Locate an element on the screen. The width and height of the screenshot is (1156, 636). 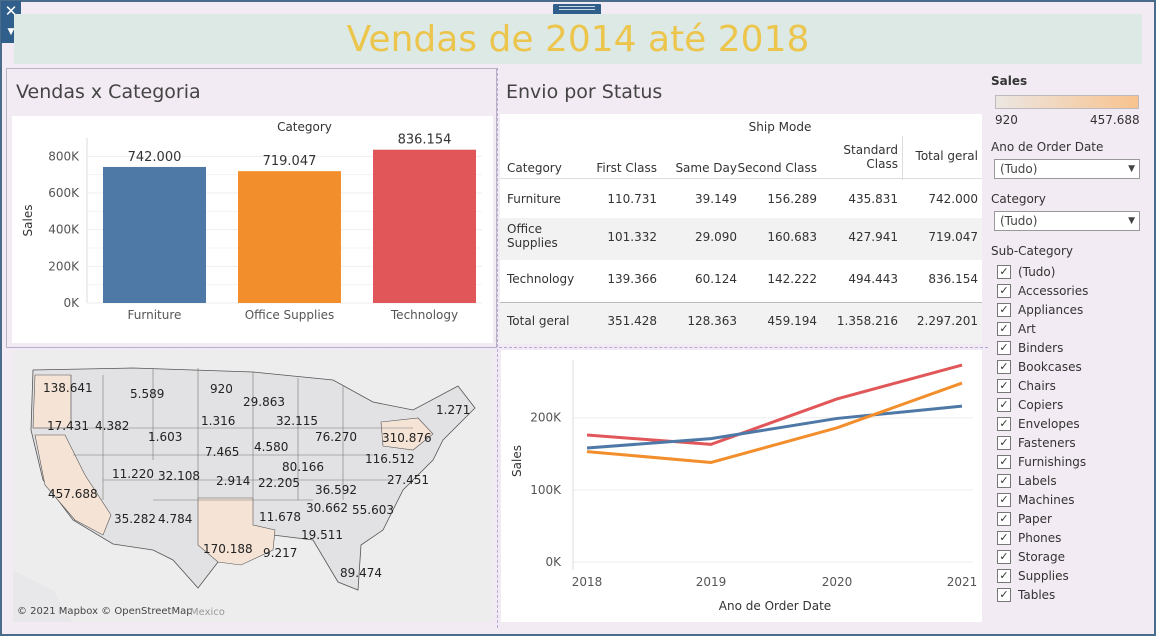
sub-category-option: ✓ Supplies is located at coordinates (1033, 577).